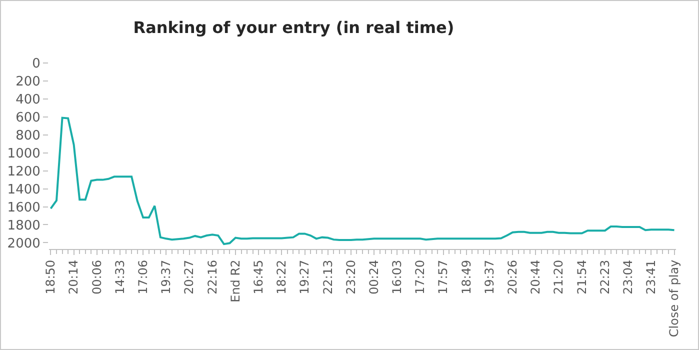  What do you see at coordinates (28, 82) in the screenshot?
I see `y-tick-label: 200` at bounding box center [28, 82].